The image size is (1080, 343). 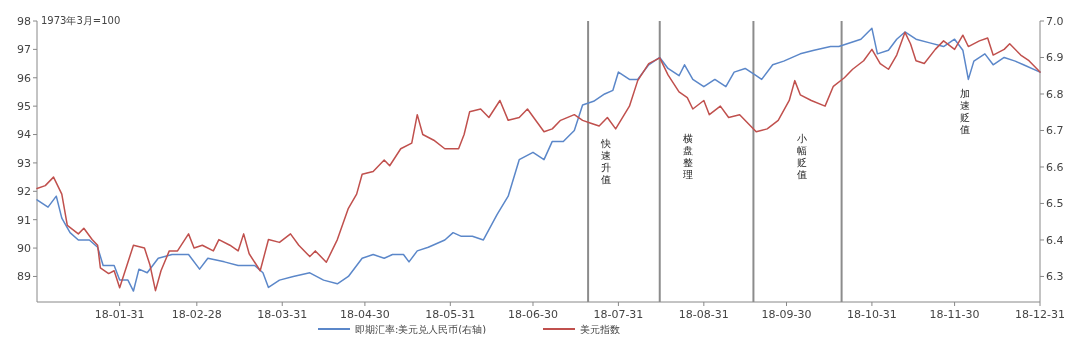 What do you see at coordinates (954, 314) in the screenshot?
I see `x-tick-label: 18-11-30` at bounding box center [954, 314].